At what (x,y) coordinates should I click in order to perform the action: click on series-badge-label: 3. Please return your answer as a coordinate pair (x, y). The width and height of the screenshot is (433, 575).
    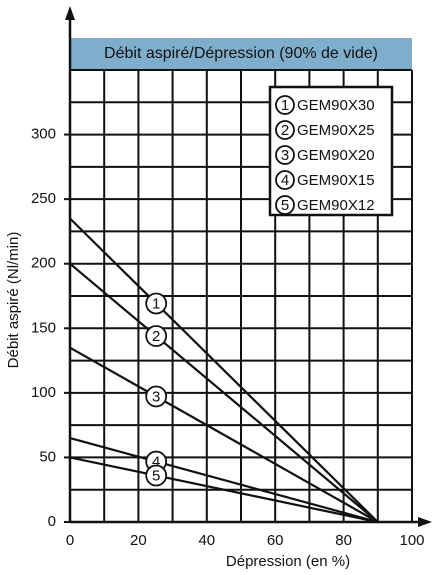
    Looking at the image, I should click on (156, 396).